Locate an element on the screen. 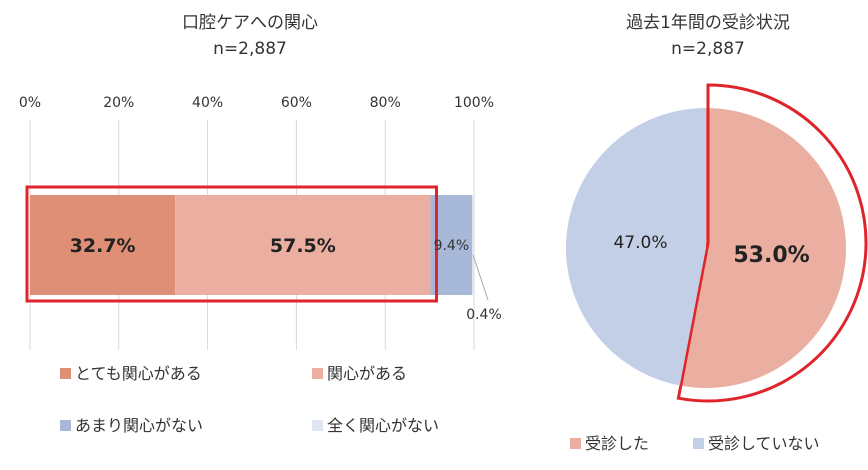 This screenshot has height=470, width=868. x-tick-label: 100% is located at coordinates (474, 103).